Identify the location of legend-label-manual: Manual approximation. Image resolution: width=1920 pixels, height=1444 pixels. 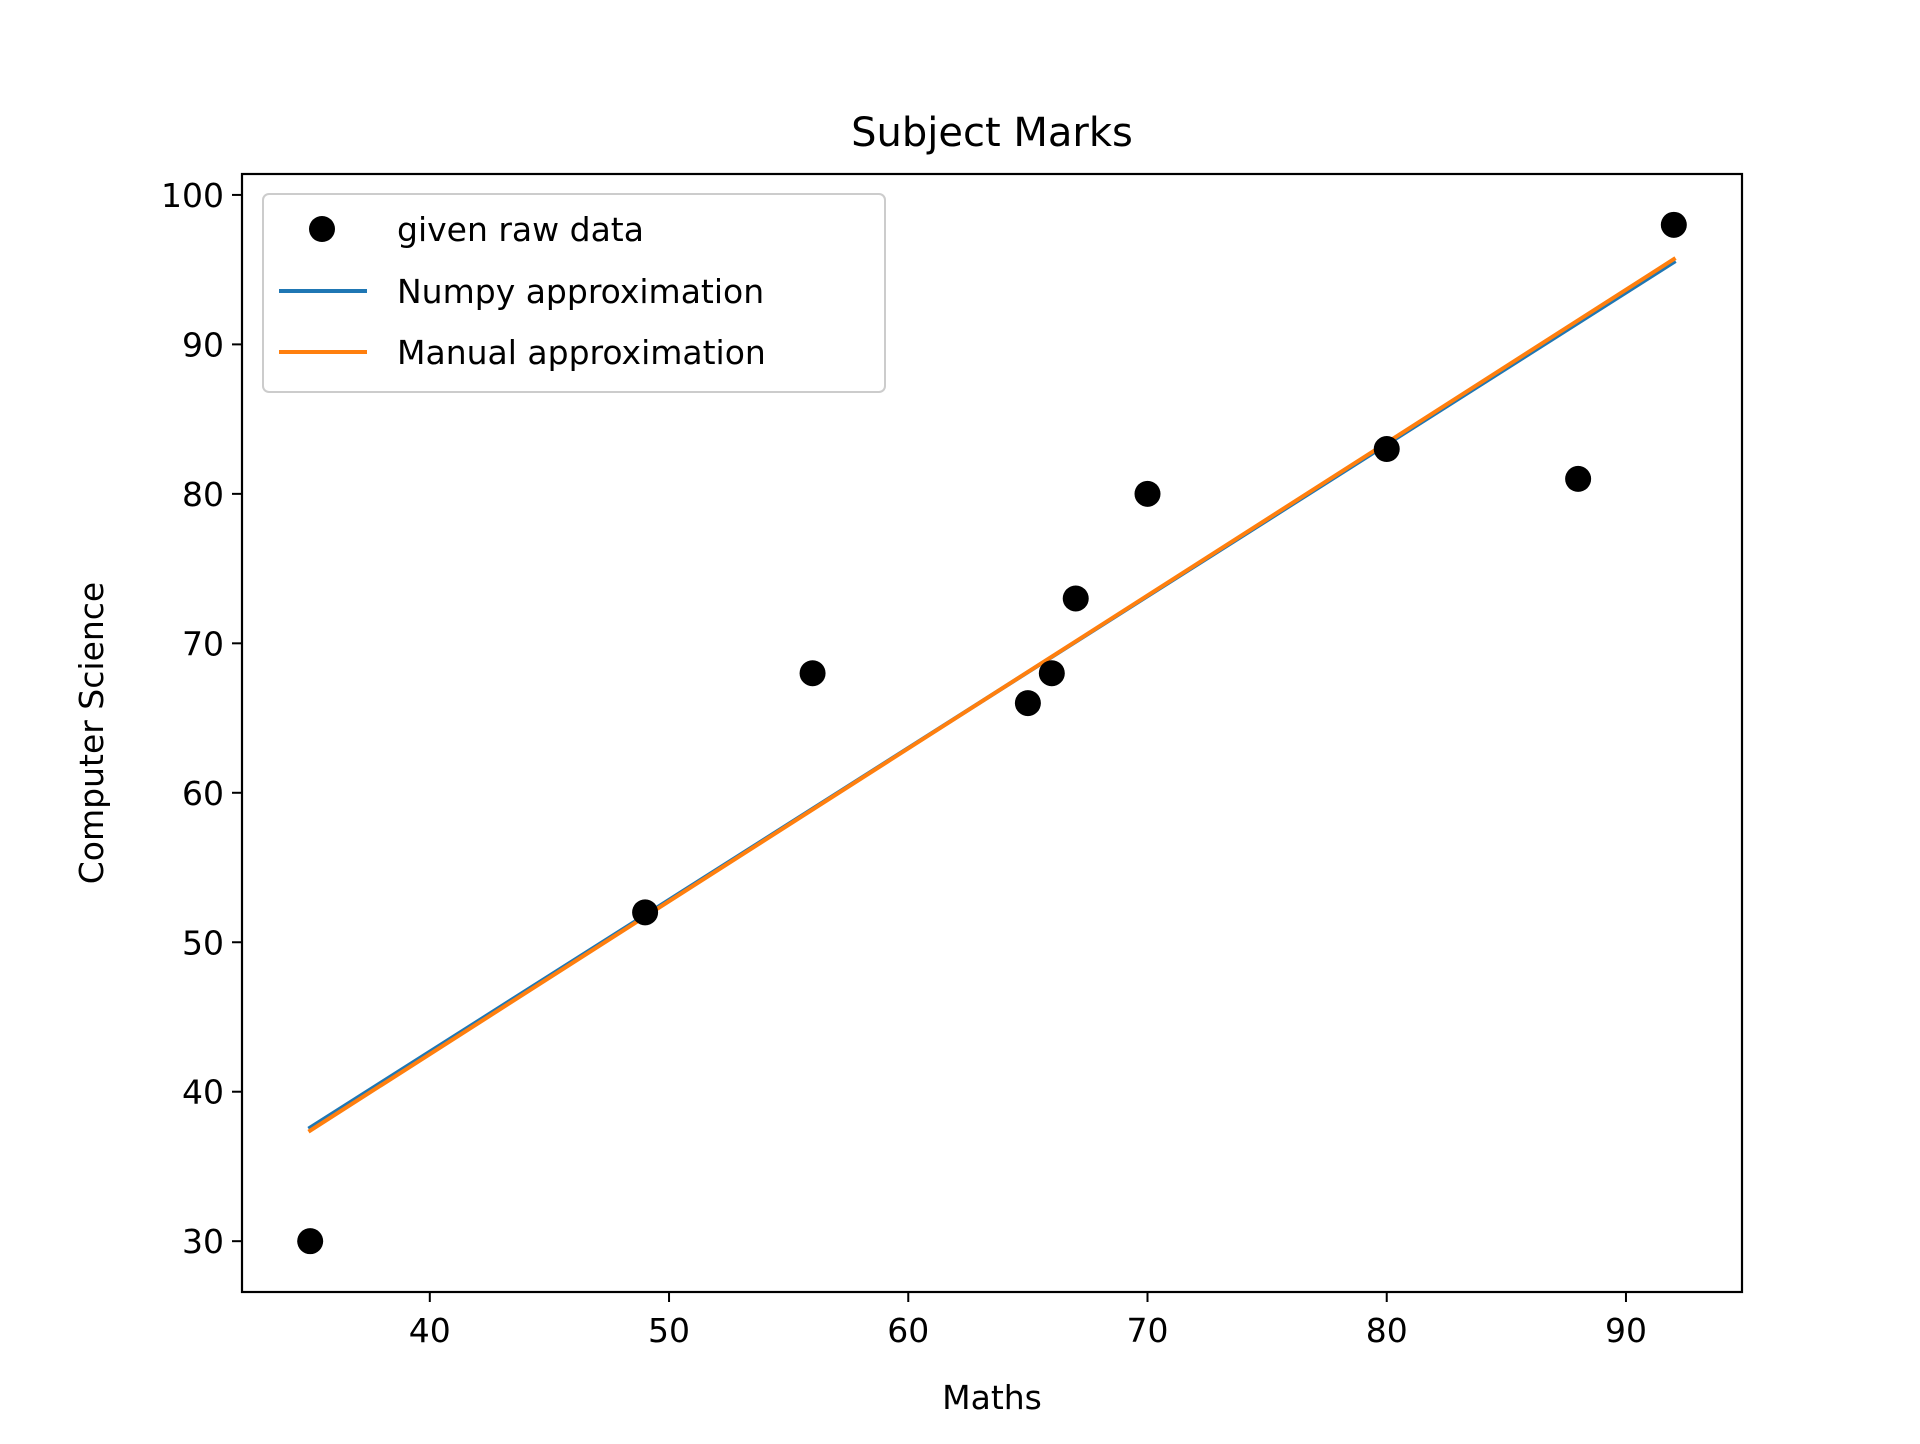
(581, 352).